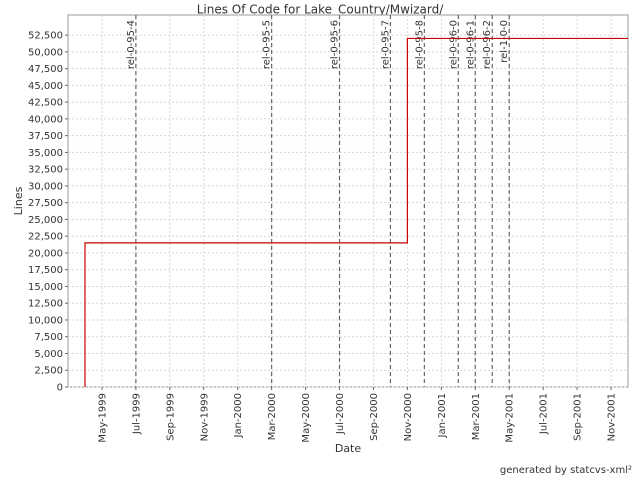 This screenshot has height=480, width=640. Describe the element at coordinates (340, 414) in the screenshot. I see `x-tick-label: Jul-2000` at that location.